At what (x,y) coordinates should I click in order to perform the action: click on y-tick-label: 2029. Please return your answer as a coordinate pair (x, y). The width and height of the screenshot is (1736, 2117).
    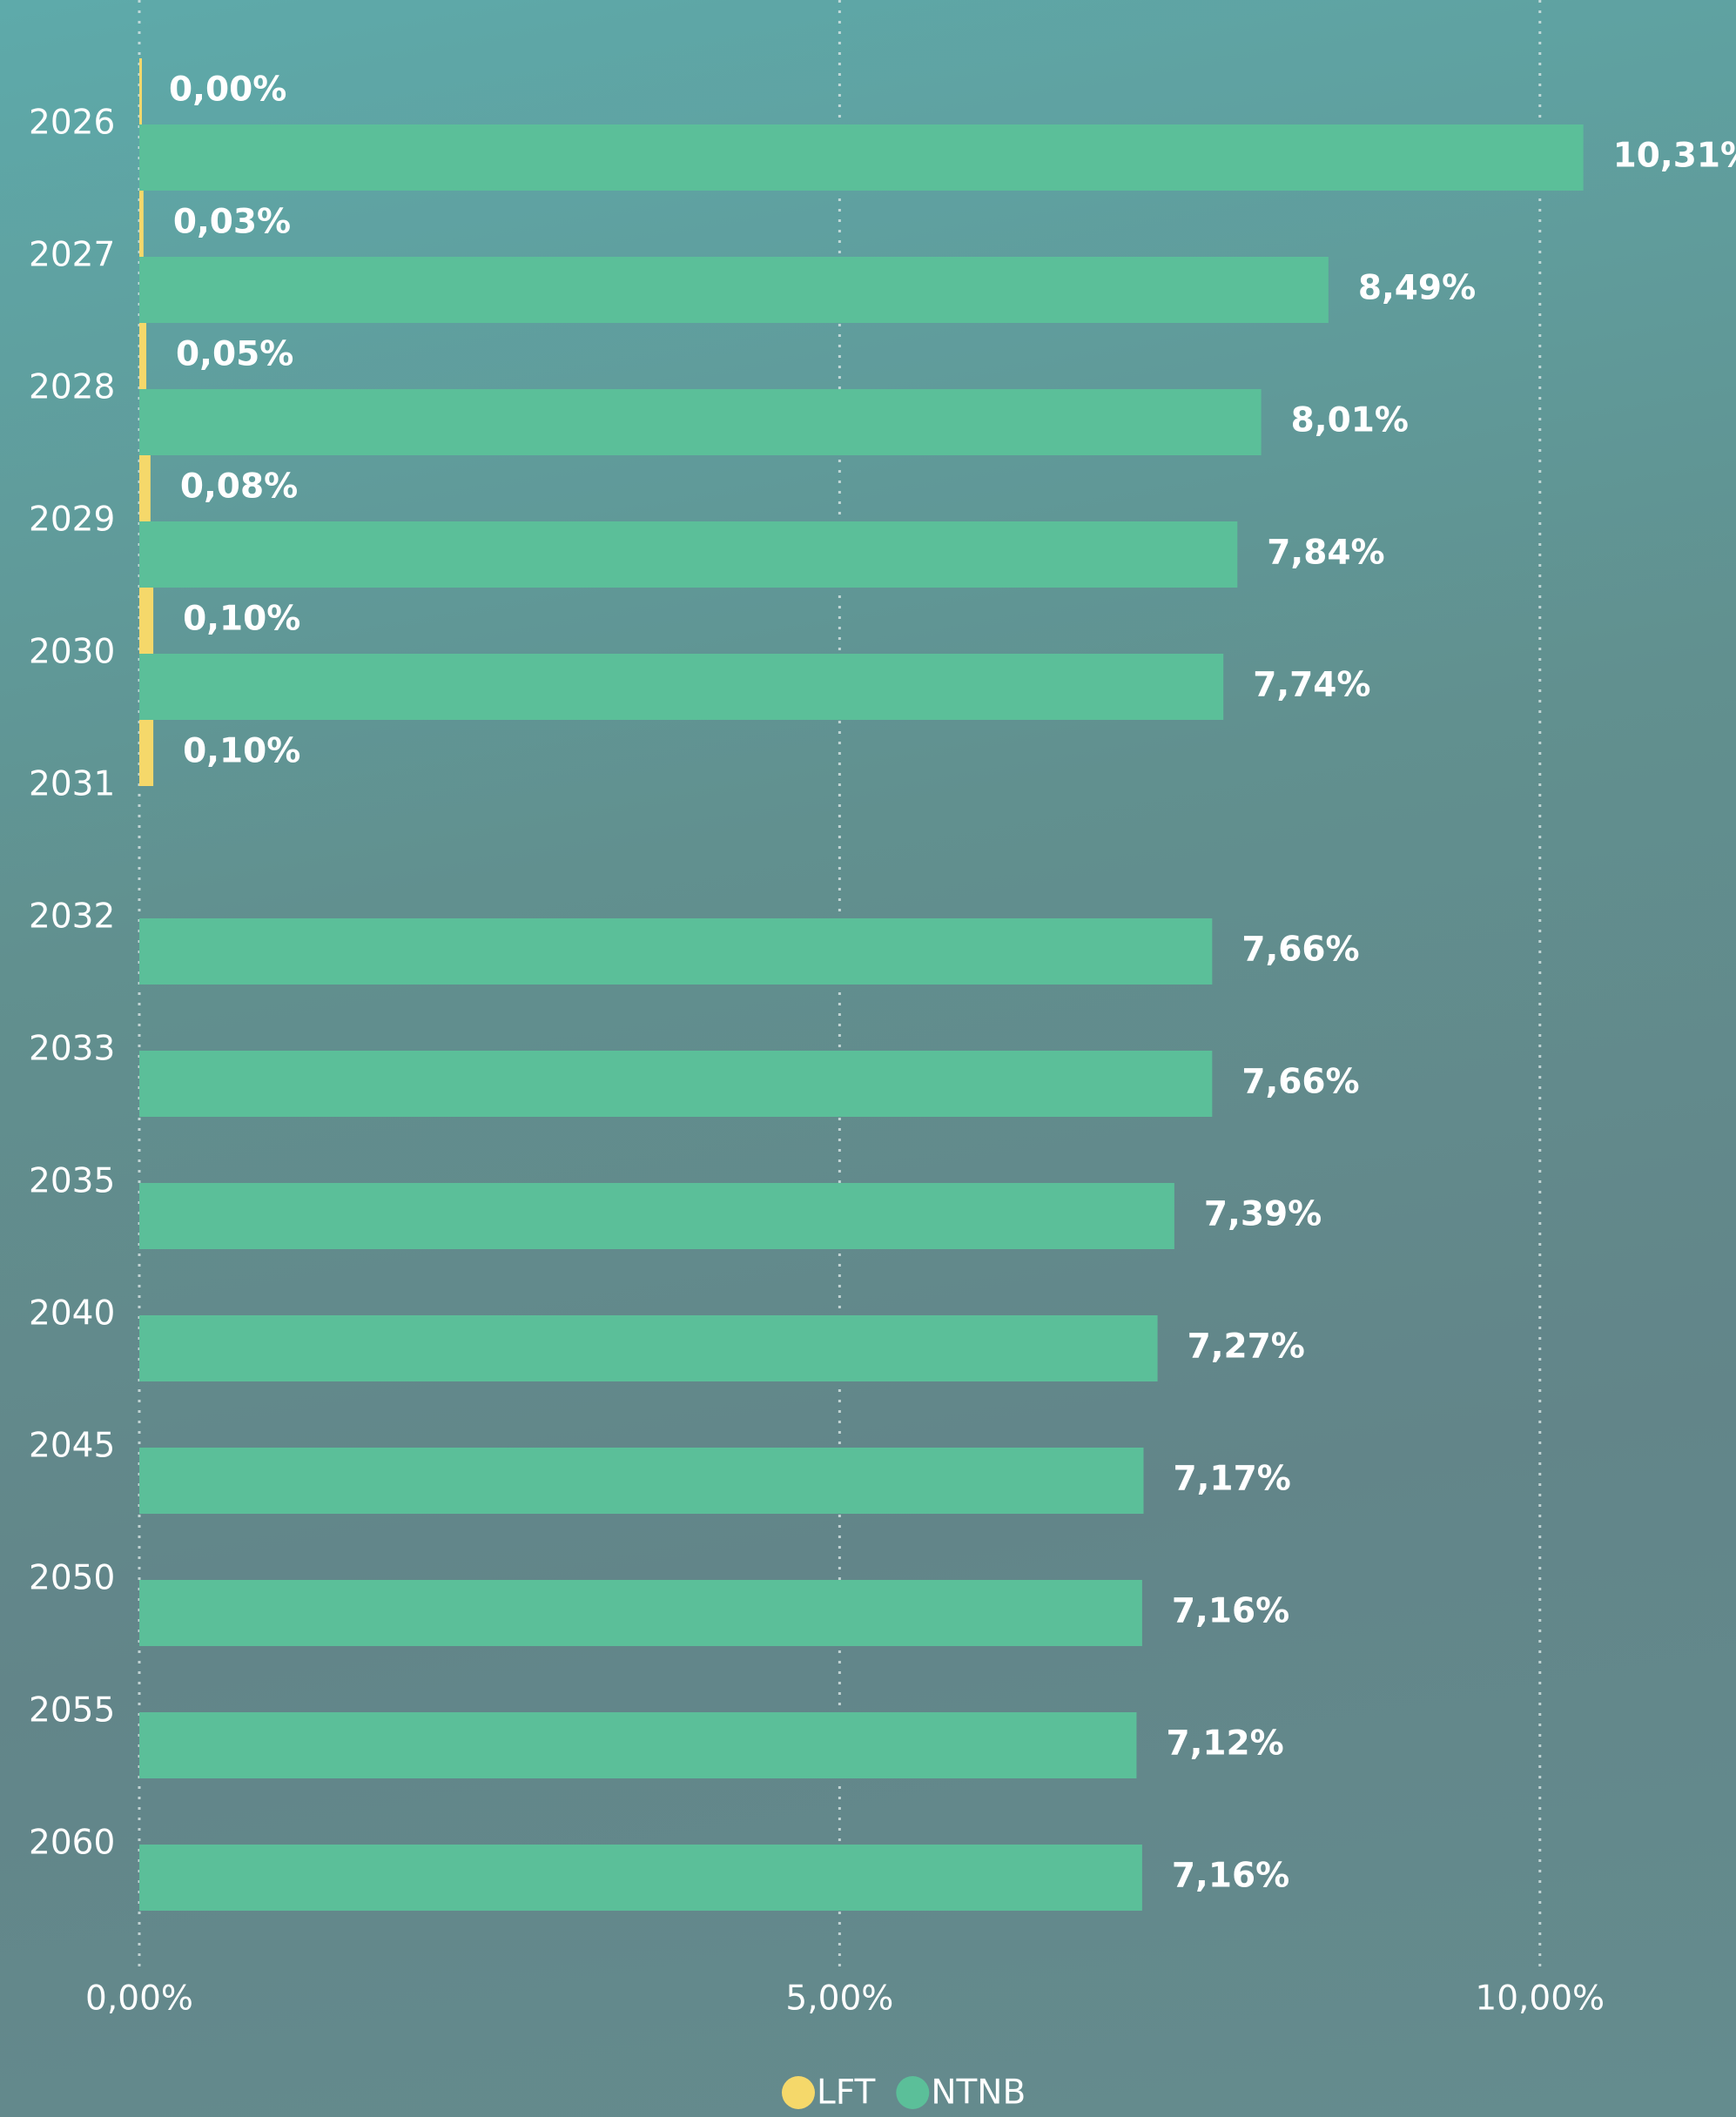
    Looking at the image, I should click on (72, 520).